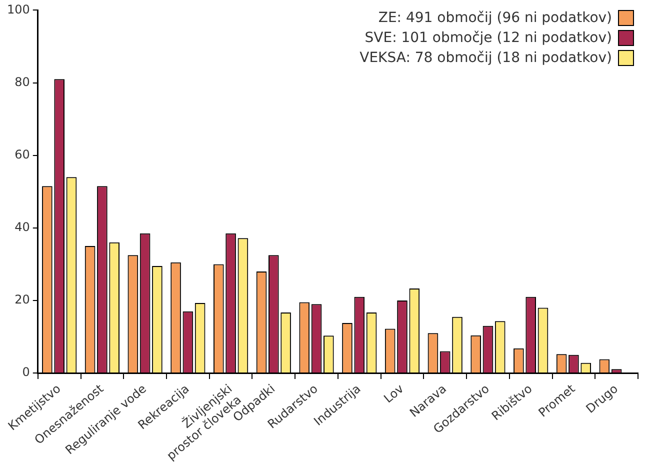 This screenshot has height=472, width=652. What do you see at coordinates (393, 394) in the screenshot?
I see `x-tick-label: Lov` at bounding box center [393, 394].